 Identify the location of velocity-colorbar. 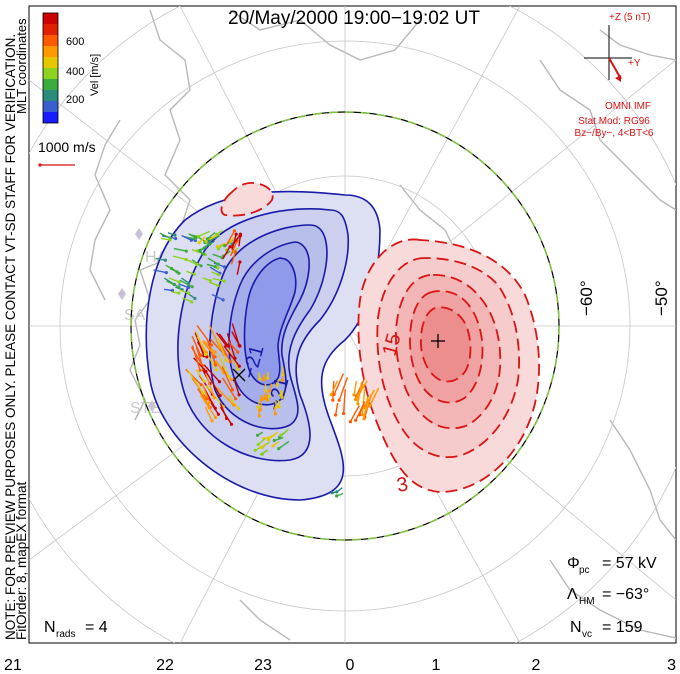
(50, 68).